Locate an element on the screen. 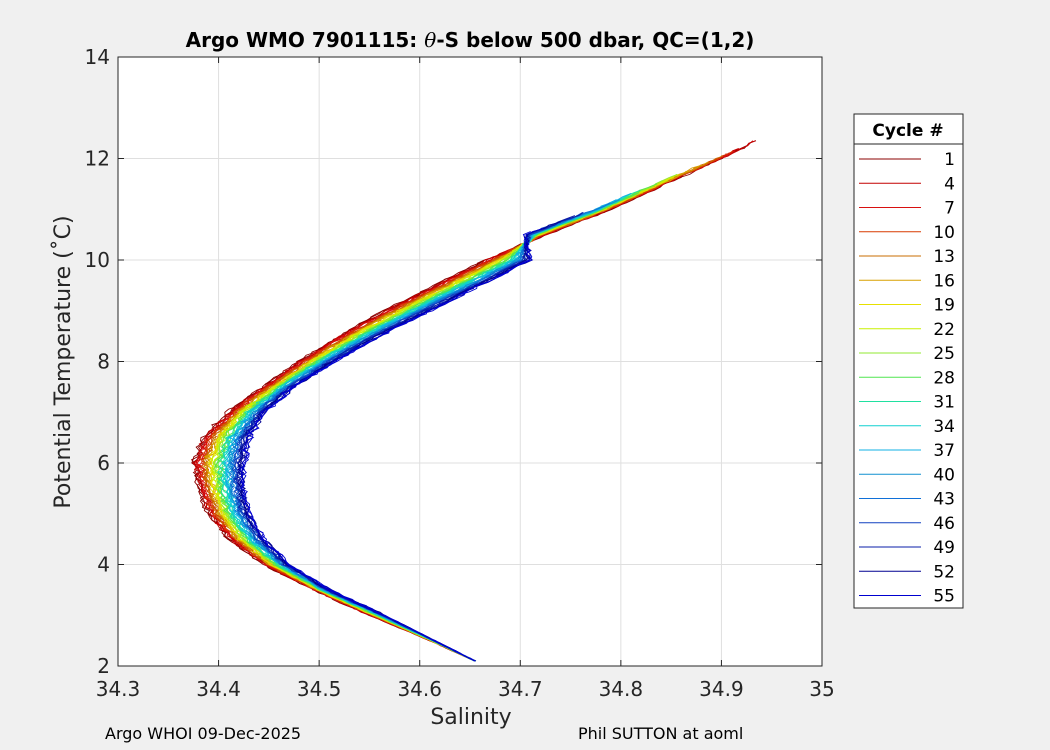 The image size is (1050, 750). legend-label-46: 46 is located at coordinates (944, 524).